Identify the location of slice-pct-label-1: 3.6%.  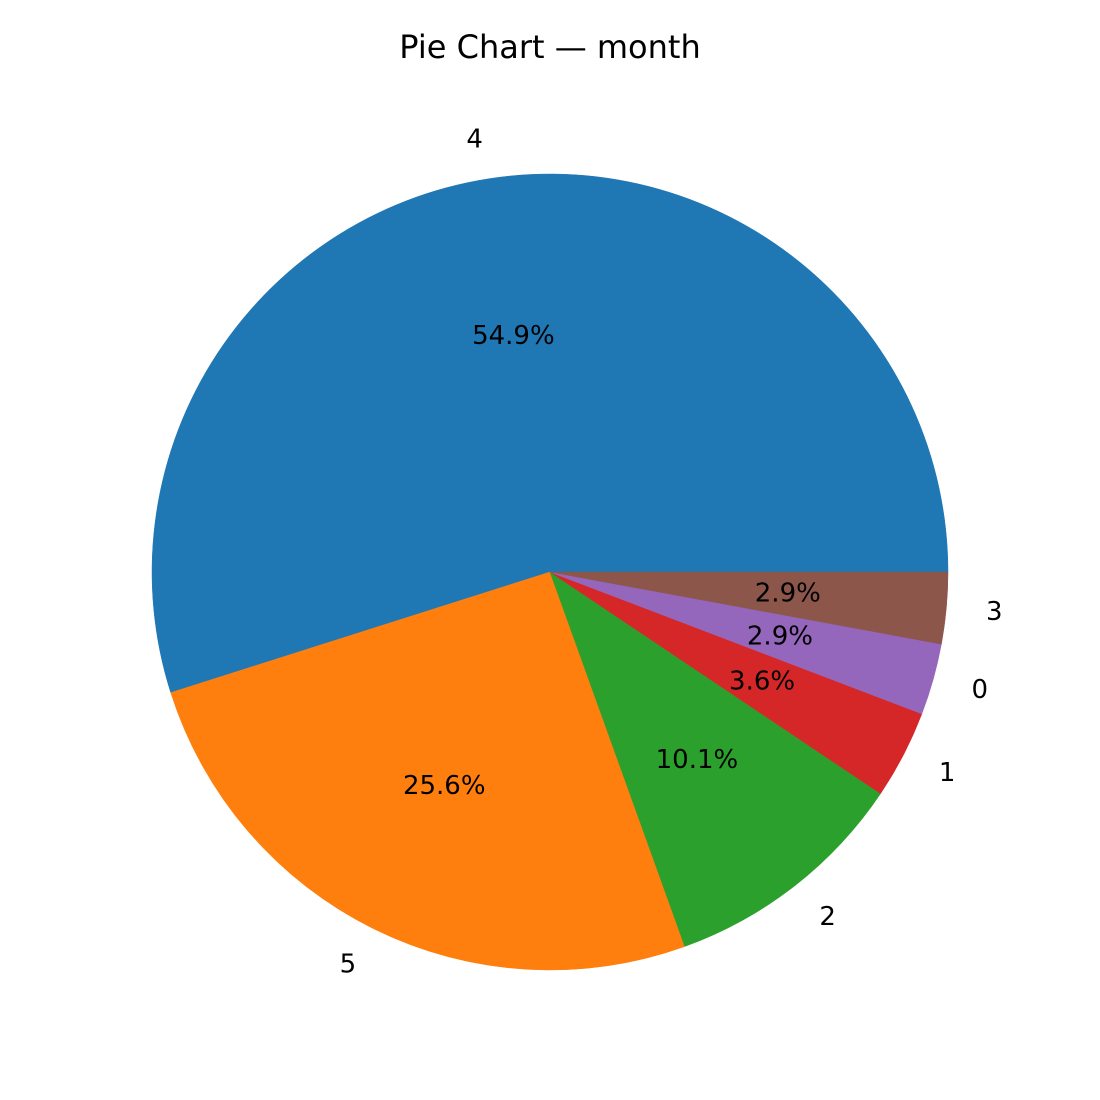
(762, 682).